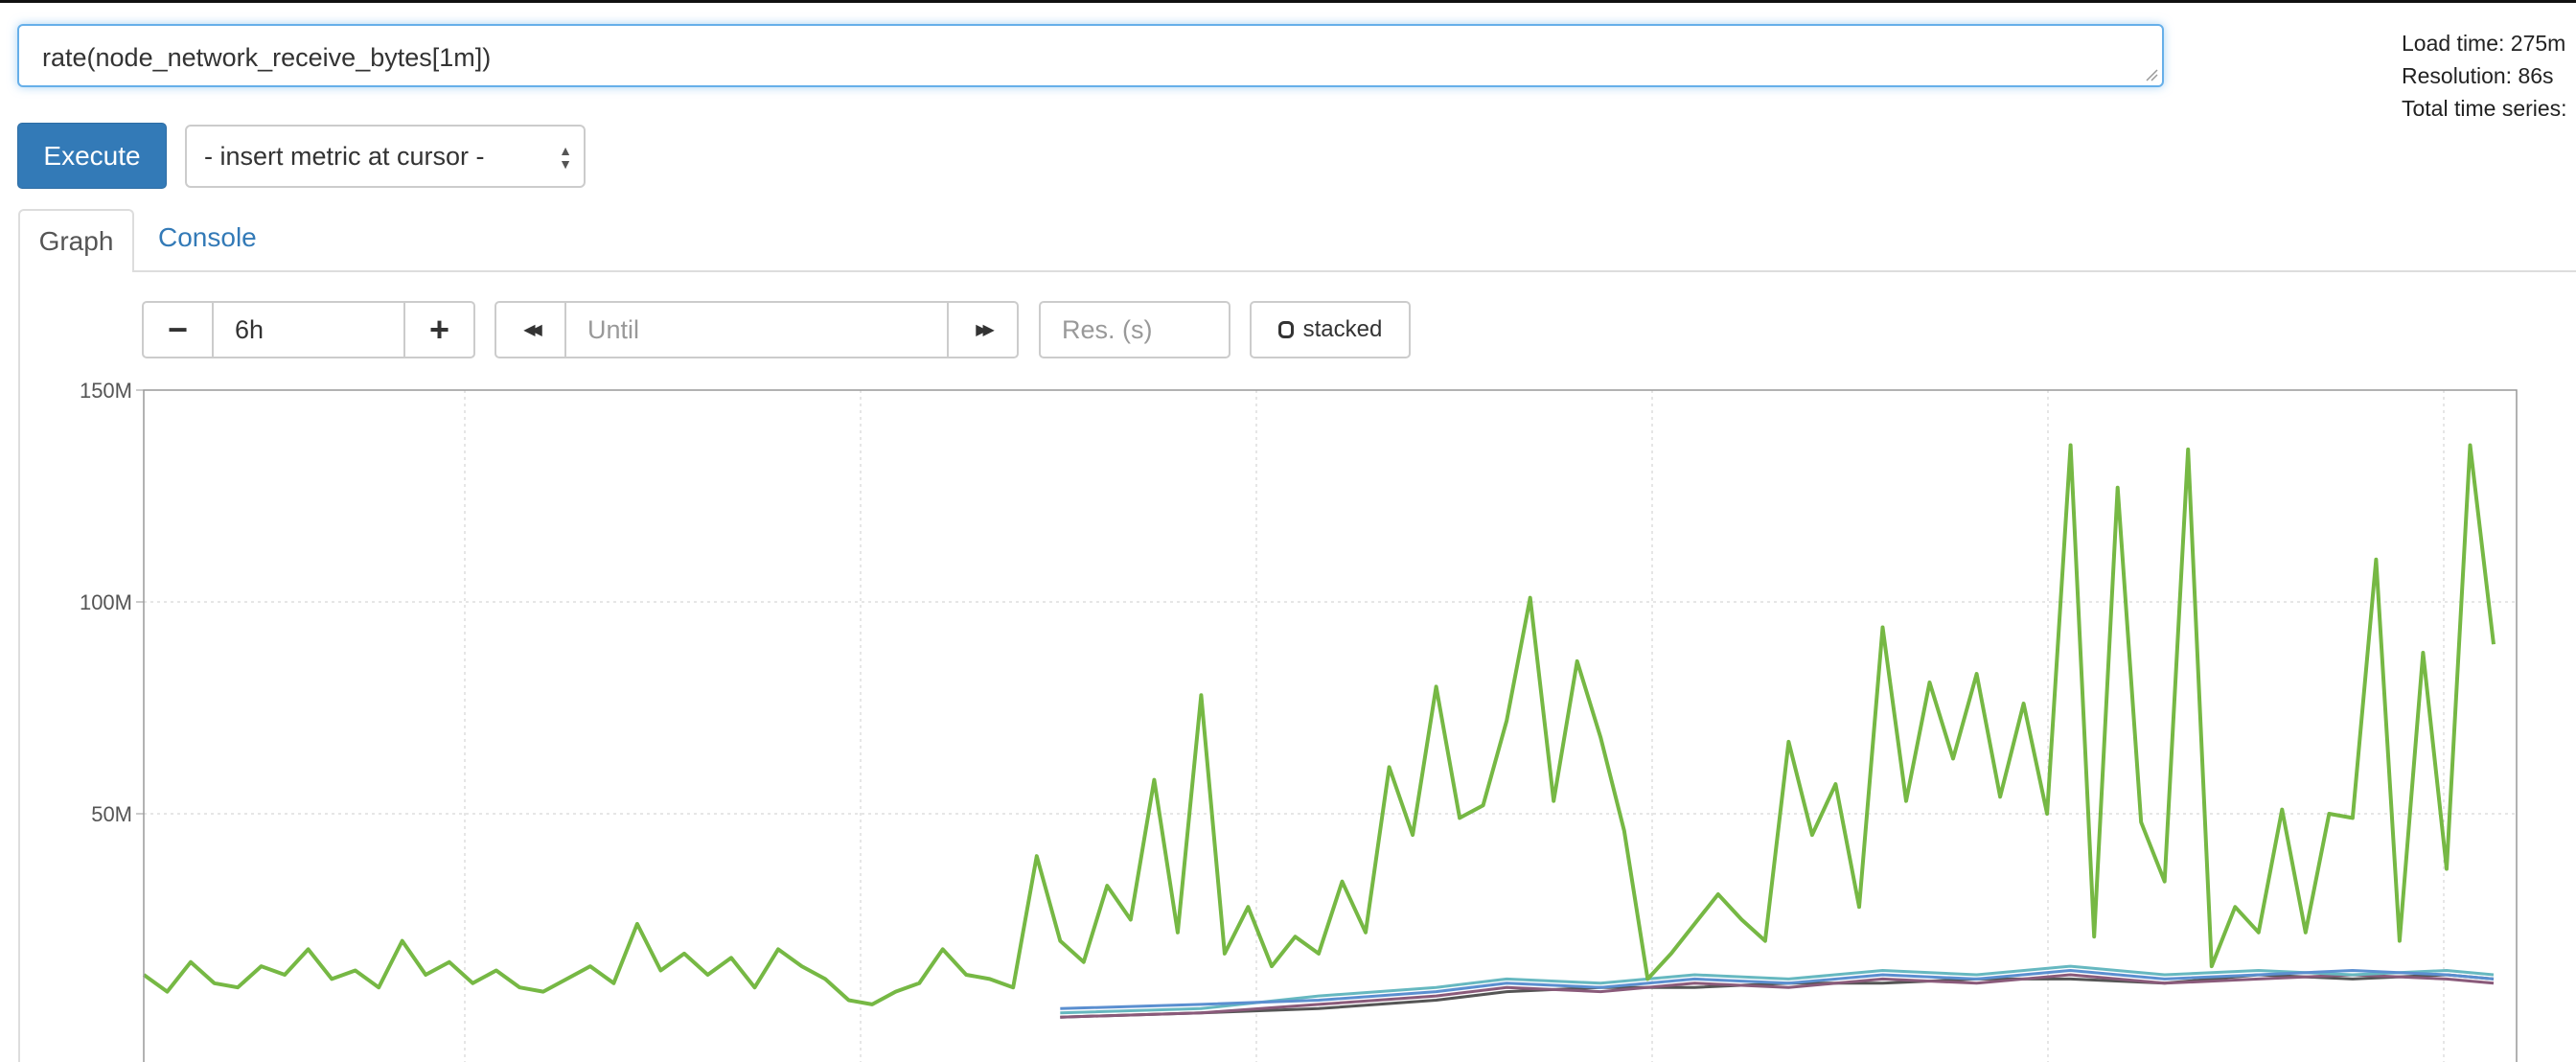 This screenshot has height=1062, width=2576. Describe the element at coordinates (207, 237) in the screenshot. I see `tab-console: Console` at that location.